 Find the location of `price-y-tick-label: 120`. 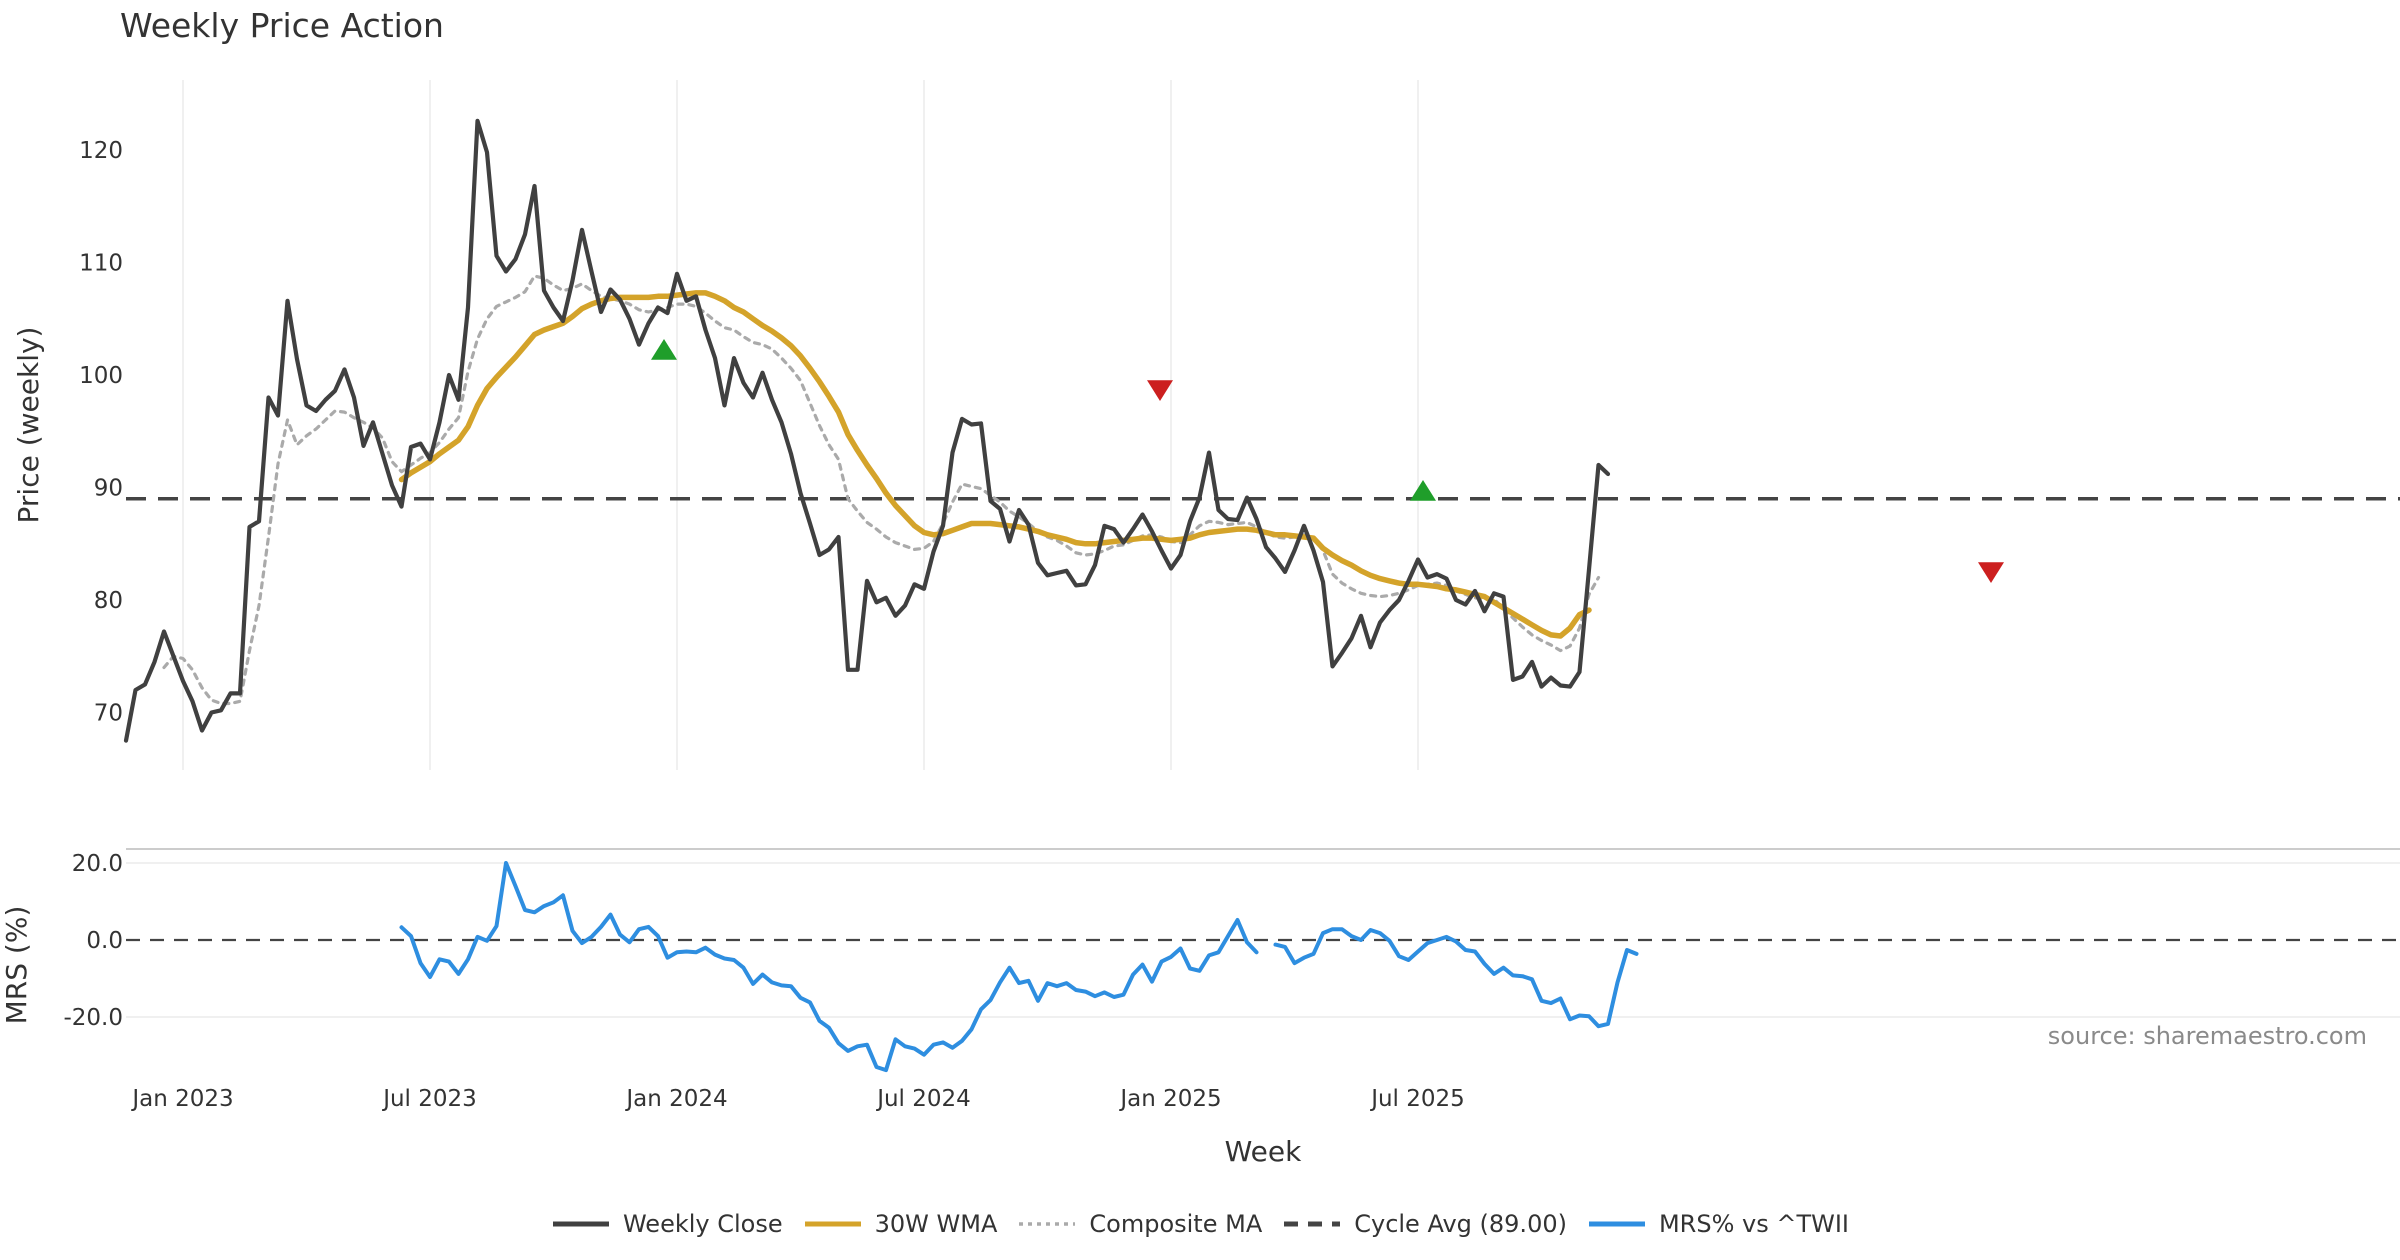

price-y-tick-label: 120 is located at coordinates (101, 151).